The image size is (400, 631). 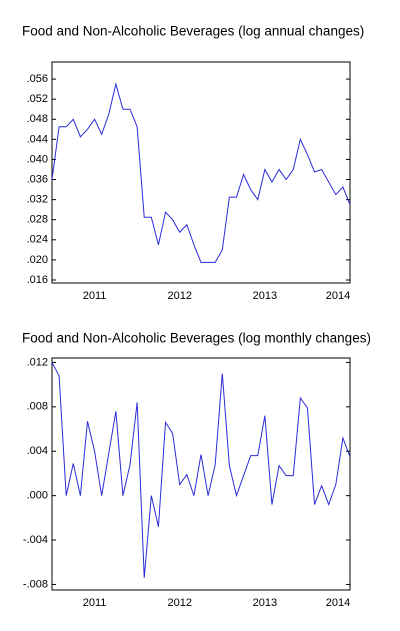 I want to click on y-tick-label: .048, so click(x=37, y=119).